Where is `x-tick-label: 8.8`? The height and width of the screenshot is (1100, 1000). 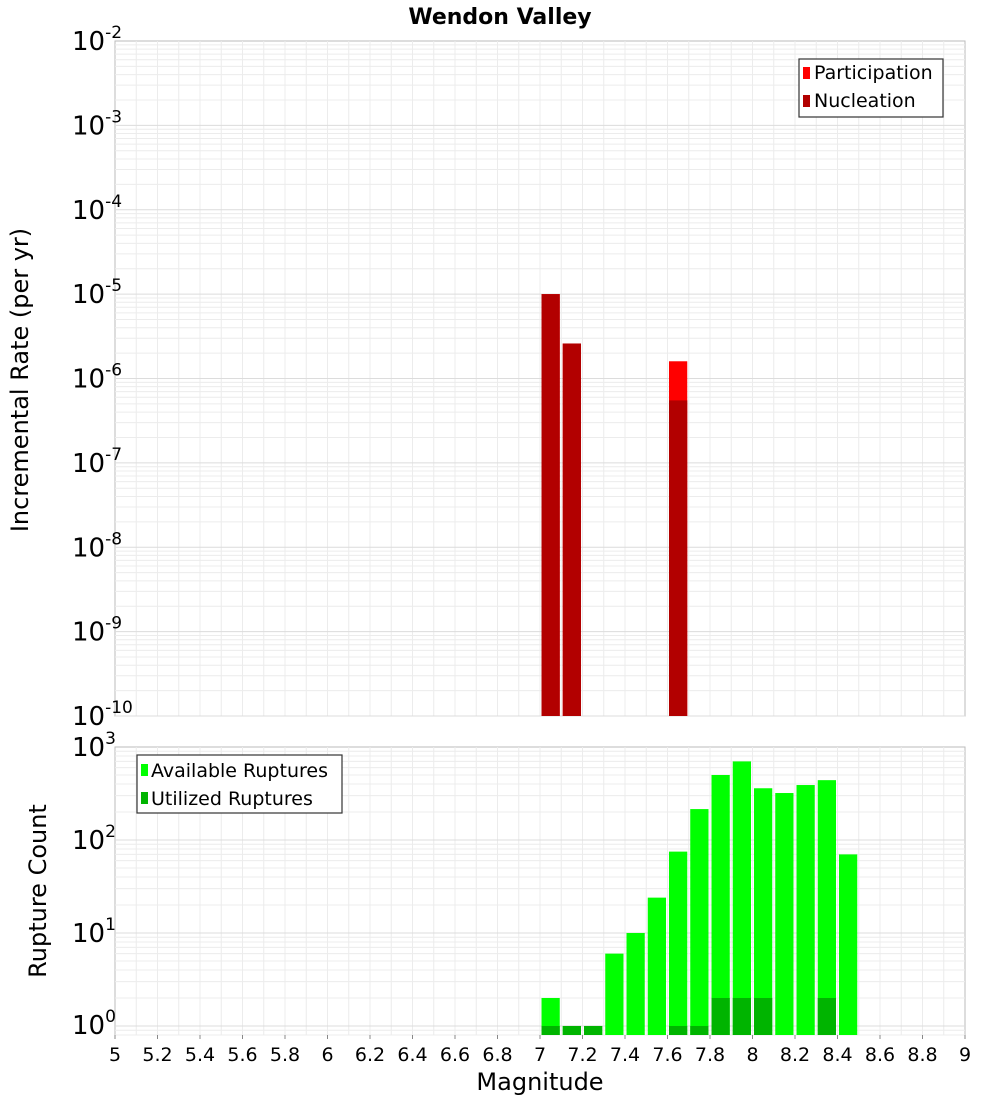
x-tick-label: 8.8 is located at coordinates (922, 1055).